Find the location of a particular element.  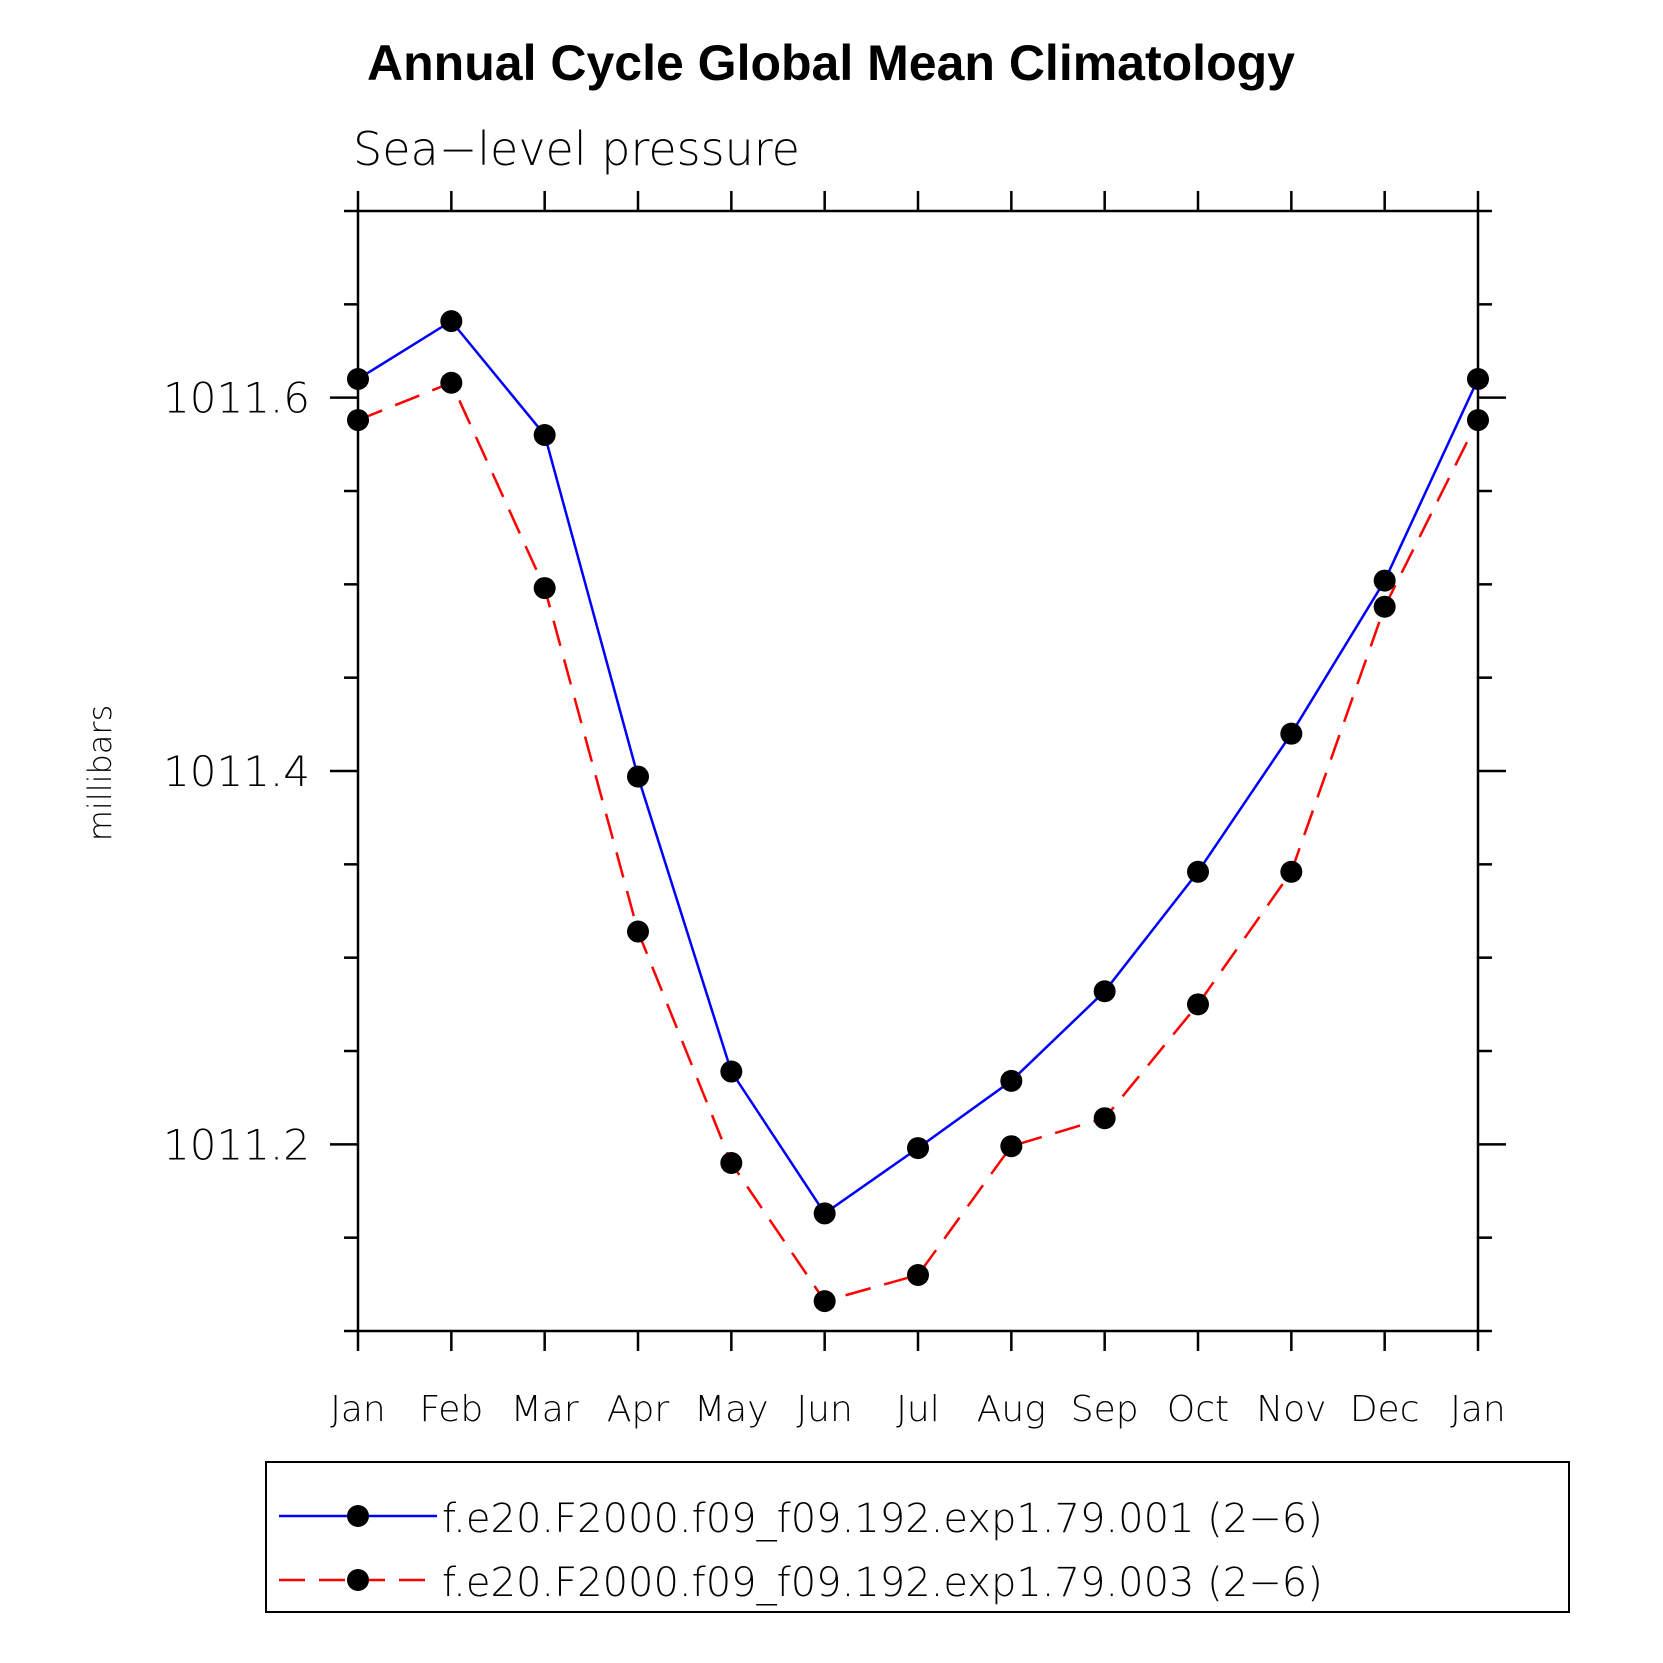

x-tick-label: Jun is located at coordinates (825, 1409).